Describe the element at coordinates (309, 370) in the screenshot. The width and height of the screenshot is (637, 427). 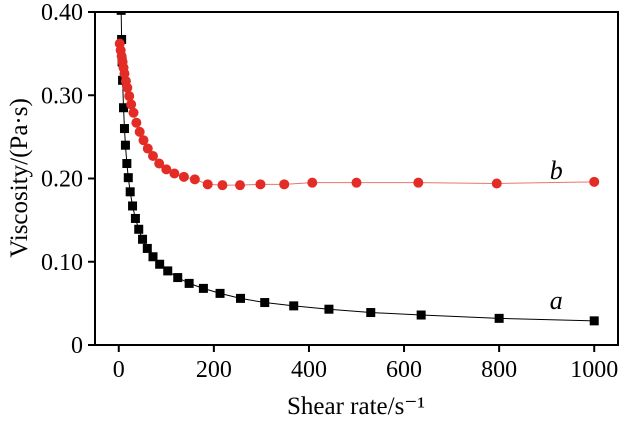
I see `x-tick-label: 400` at that location.